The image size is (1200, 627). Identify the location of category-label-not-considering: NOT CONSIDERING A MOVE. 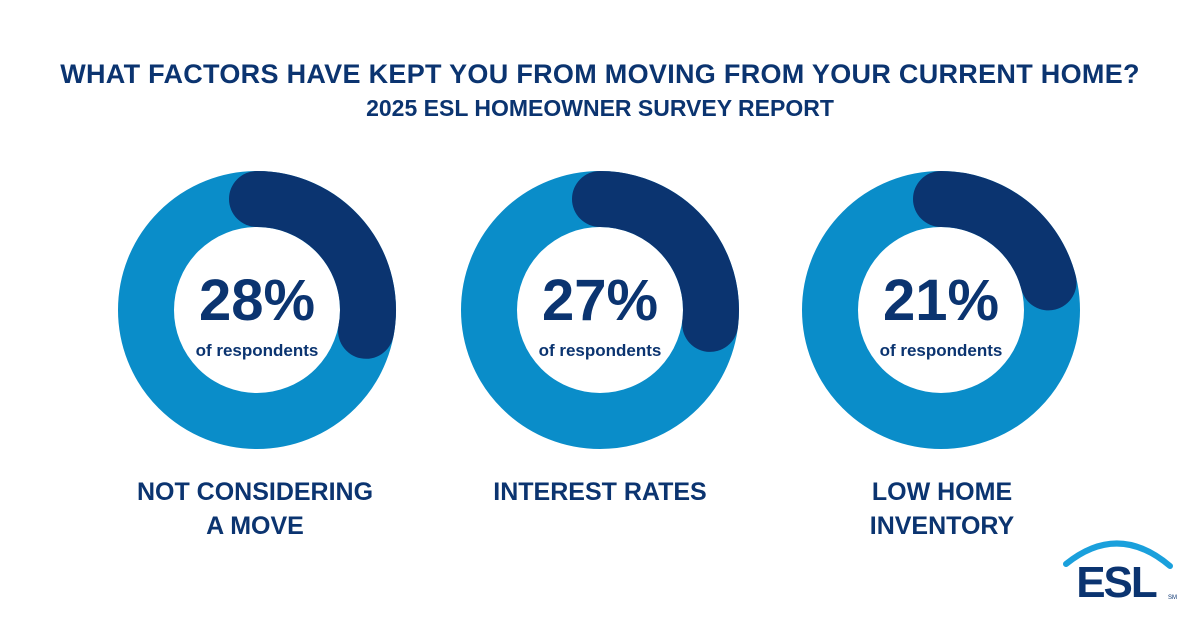
(255, 509).